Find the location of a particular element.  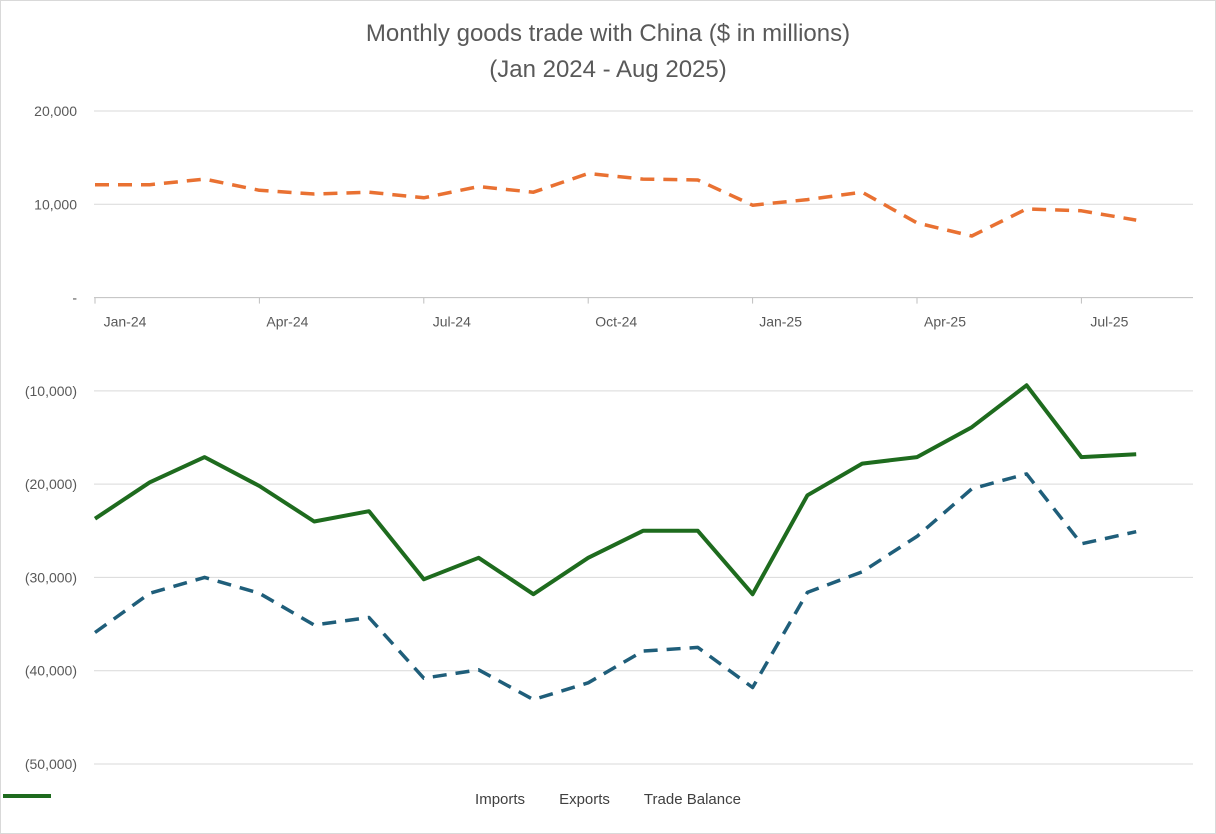

y-tick-label: - is located at coordinates (74, 298).